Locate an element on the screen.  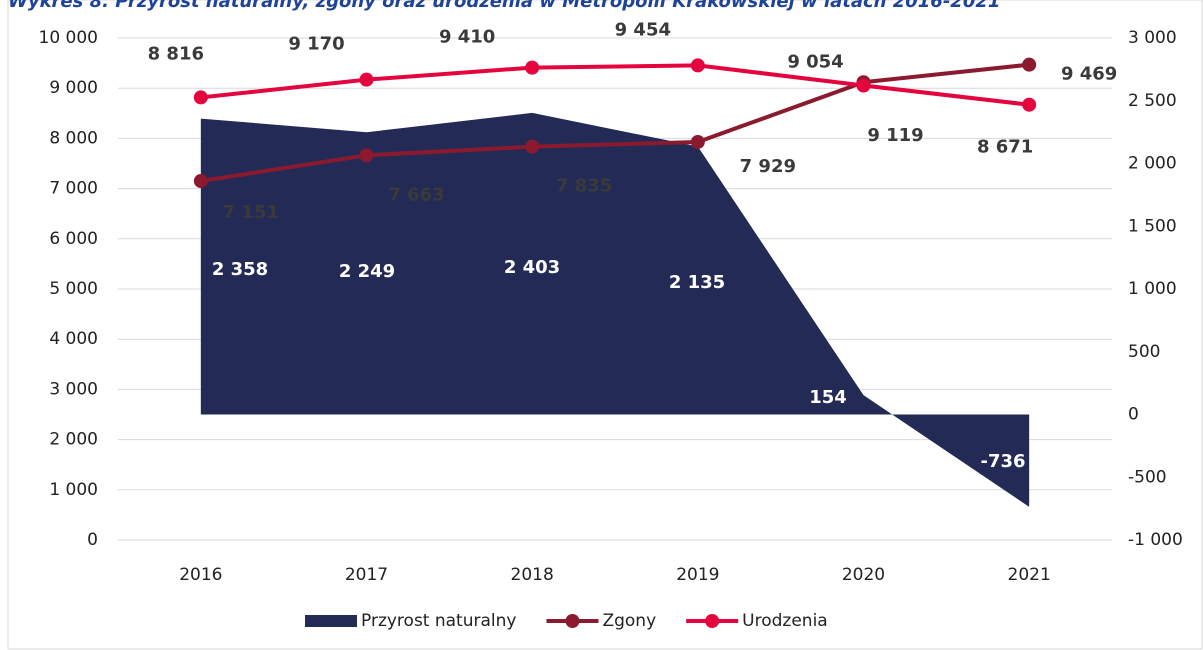
x-tick-label: 2017 is located at coordinates (366, 575).